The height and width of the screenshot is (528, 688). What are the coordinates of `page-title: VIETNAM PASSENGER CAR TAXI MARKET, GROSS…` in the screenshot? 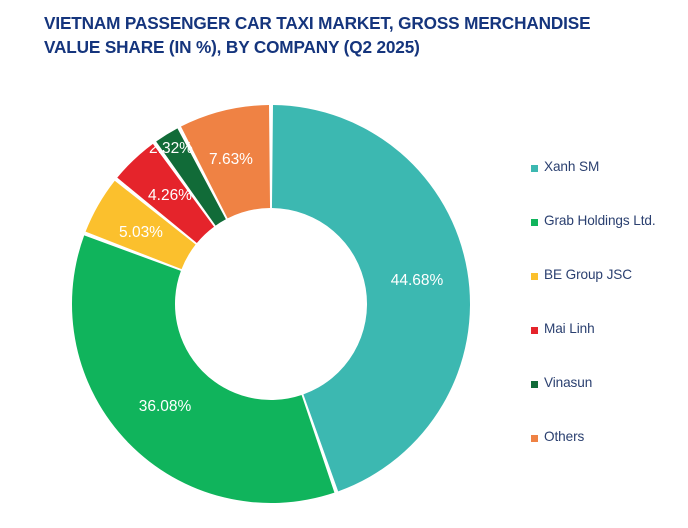 It's located at (317, 35).